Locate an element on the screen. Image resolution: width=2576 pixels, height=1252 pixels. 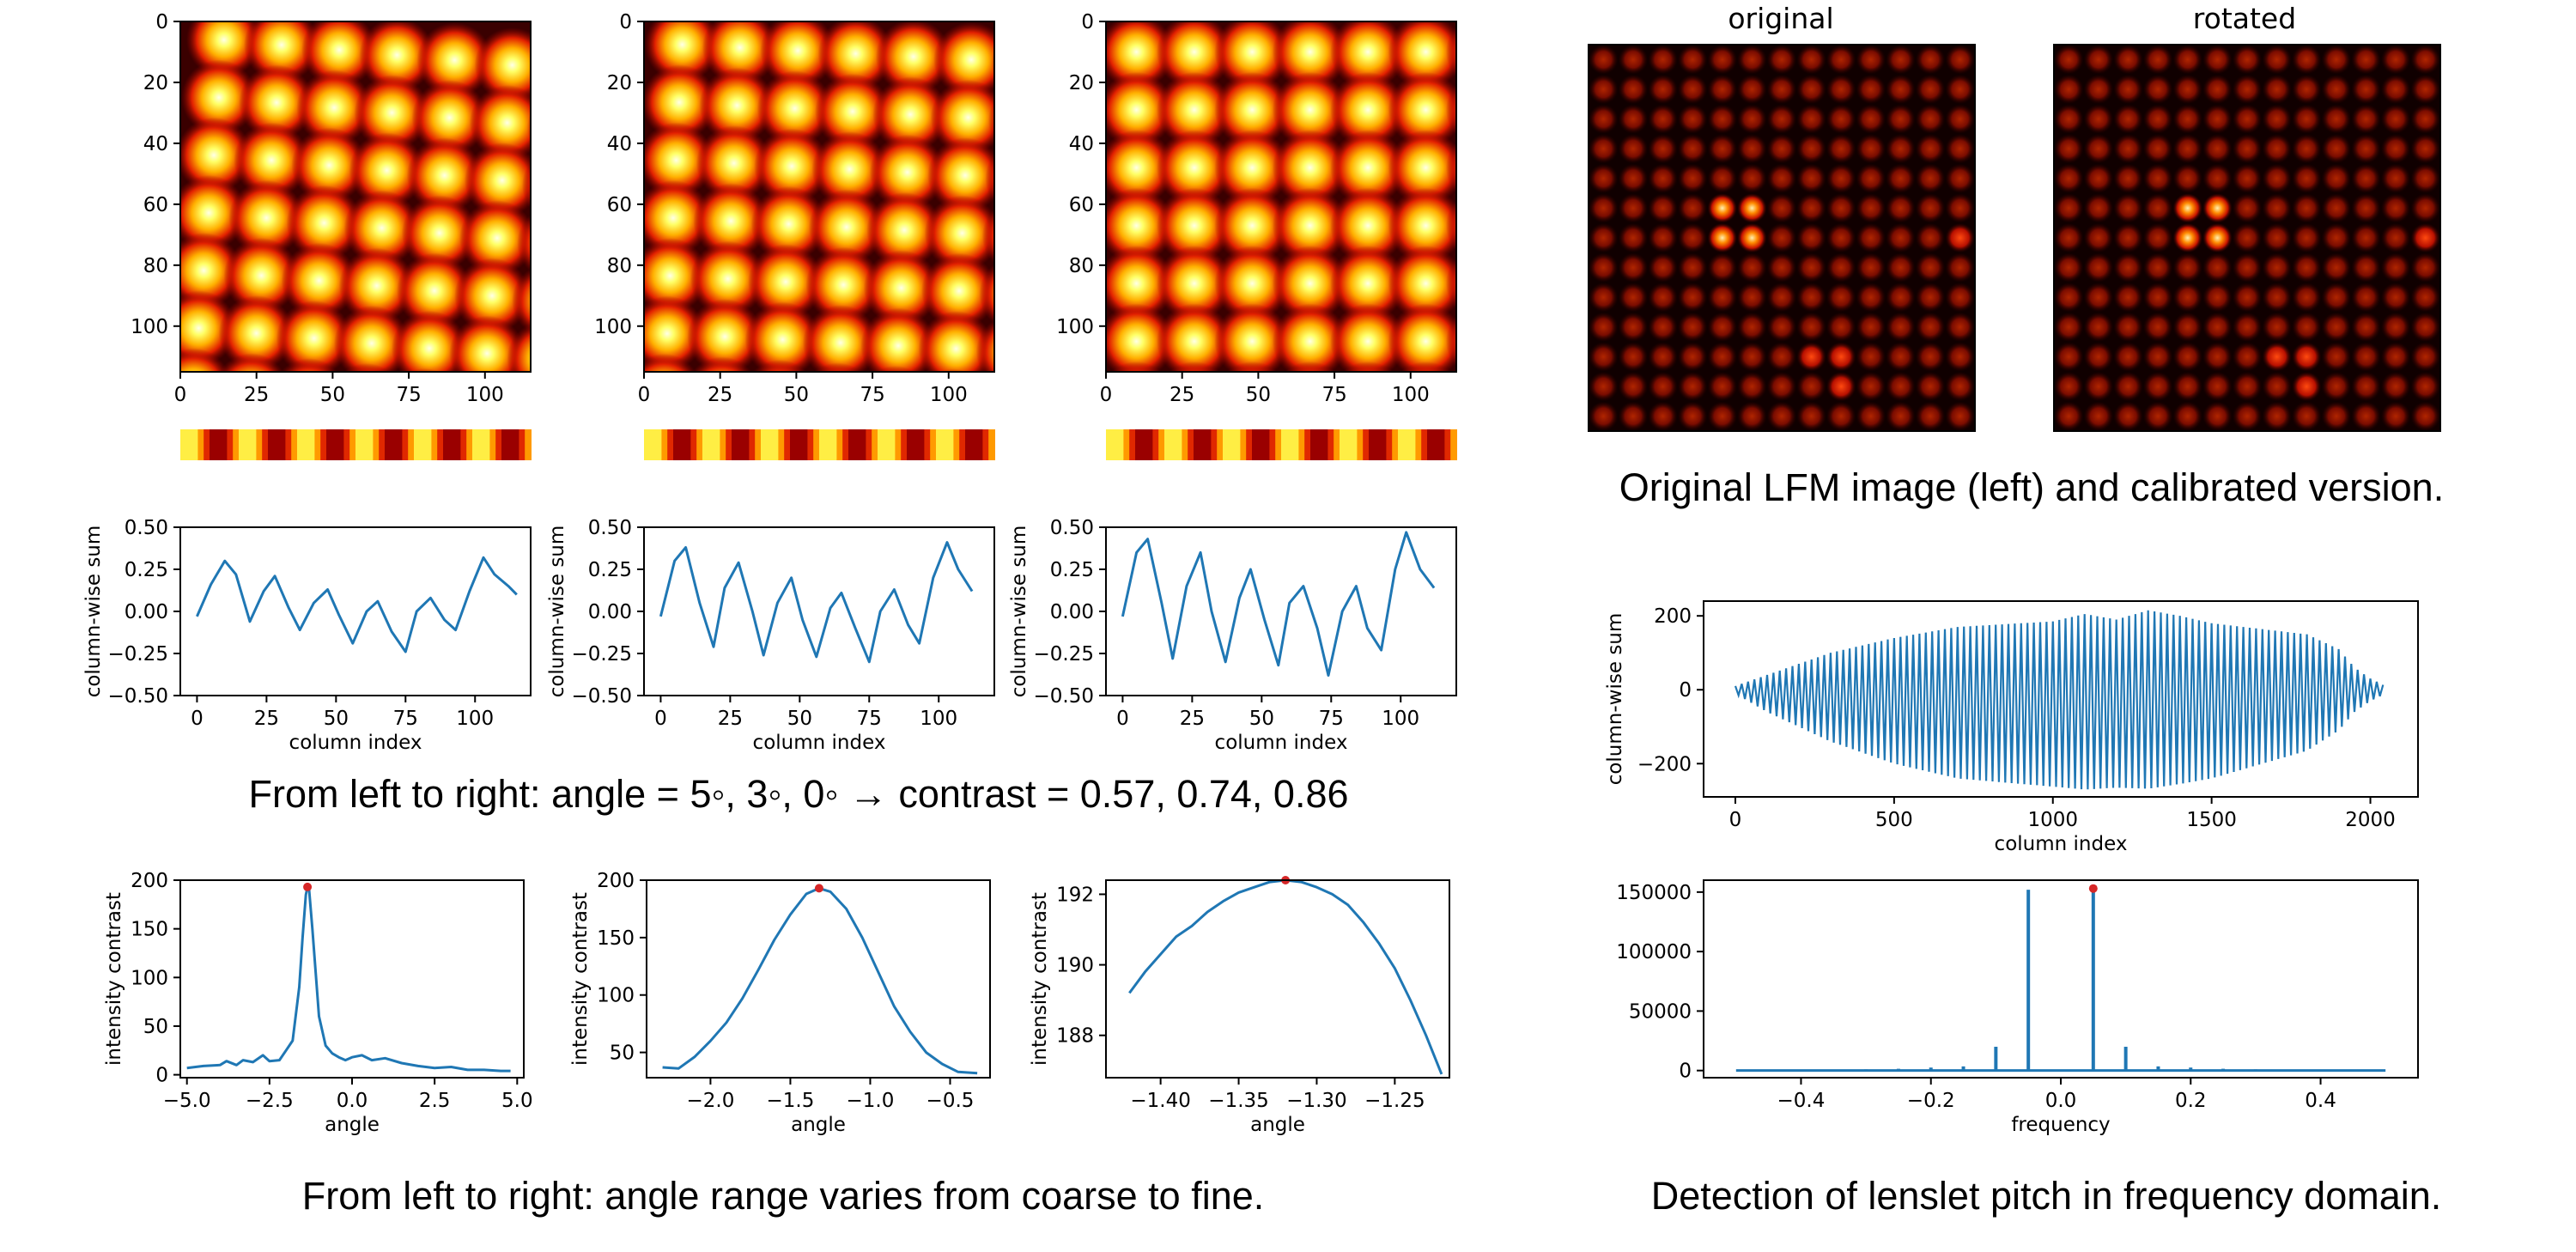
x-tick-label: 1000 is located at coordinates (2053, 820).